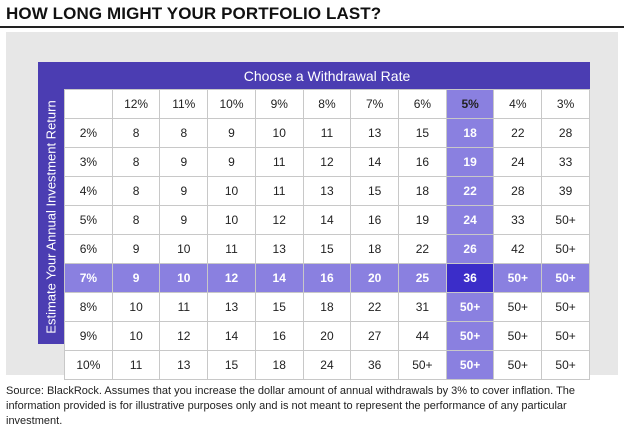 Image resolution: width=624 pixels, height=429 pixels. I want to click on column-header: 3%, so click(565, 104).